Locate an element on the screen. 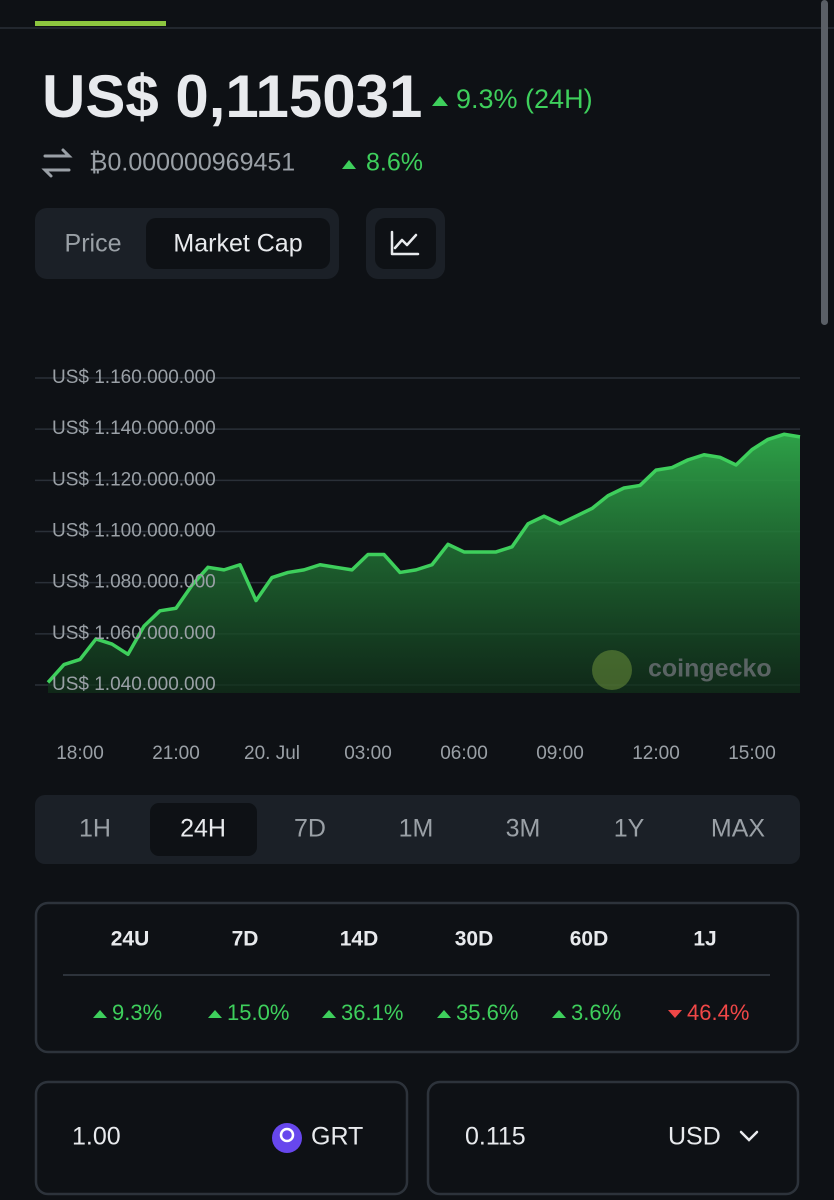 The image size is (834, 1200). y-tick-label: US$ 1.140.000.000 is located at coordinates (134, 428).